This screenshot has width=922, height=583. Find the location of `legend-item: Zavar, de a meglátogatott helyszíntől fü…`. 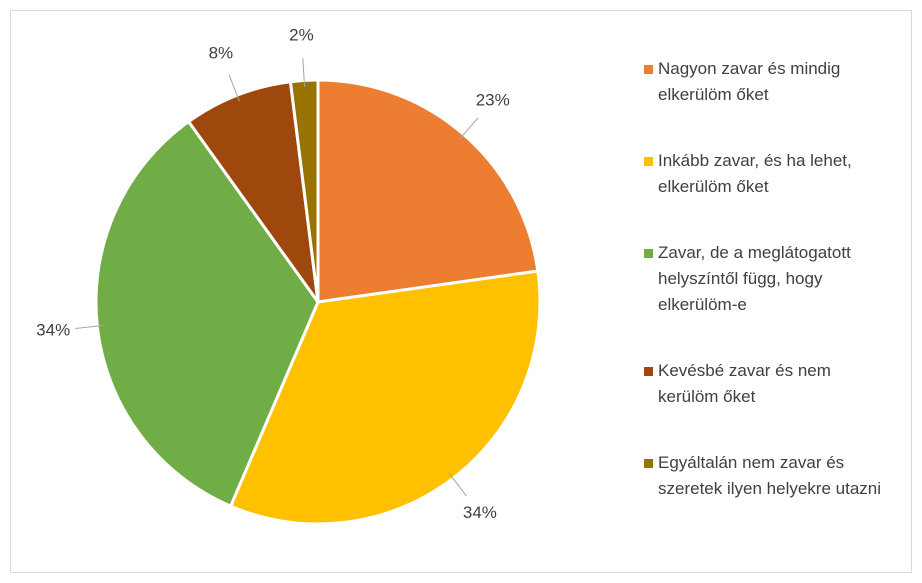

legend-item: Zavar, de a meglátogatott helyszíntől fü… is located at coordinates (765, 279).